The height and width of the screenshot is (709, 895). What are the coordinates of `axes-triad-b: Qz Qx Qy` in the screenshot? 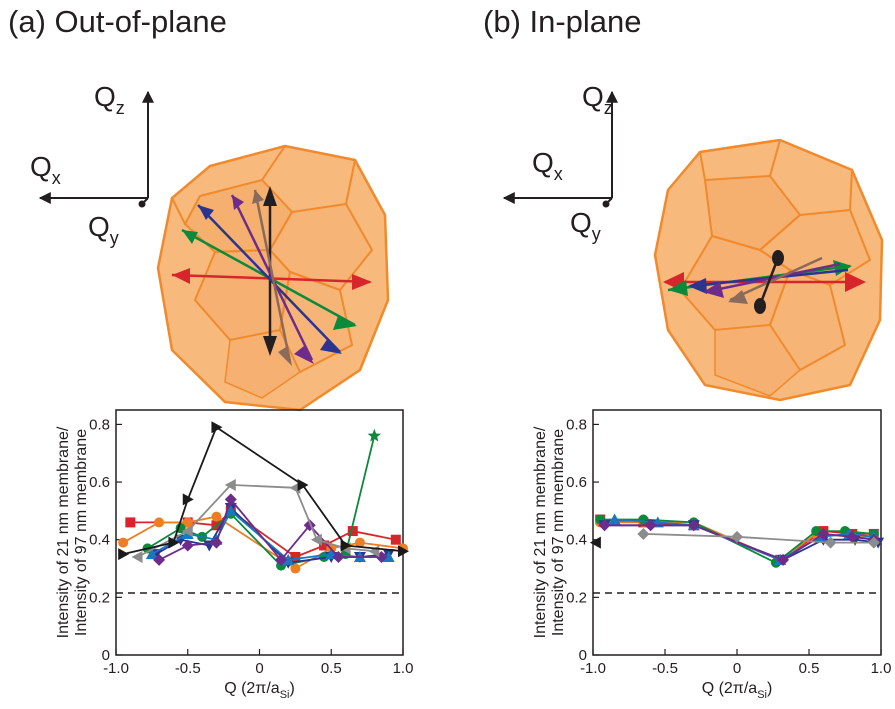 It's located at (560, 162).